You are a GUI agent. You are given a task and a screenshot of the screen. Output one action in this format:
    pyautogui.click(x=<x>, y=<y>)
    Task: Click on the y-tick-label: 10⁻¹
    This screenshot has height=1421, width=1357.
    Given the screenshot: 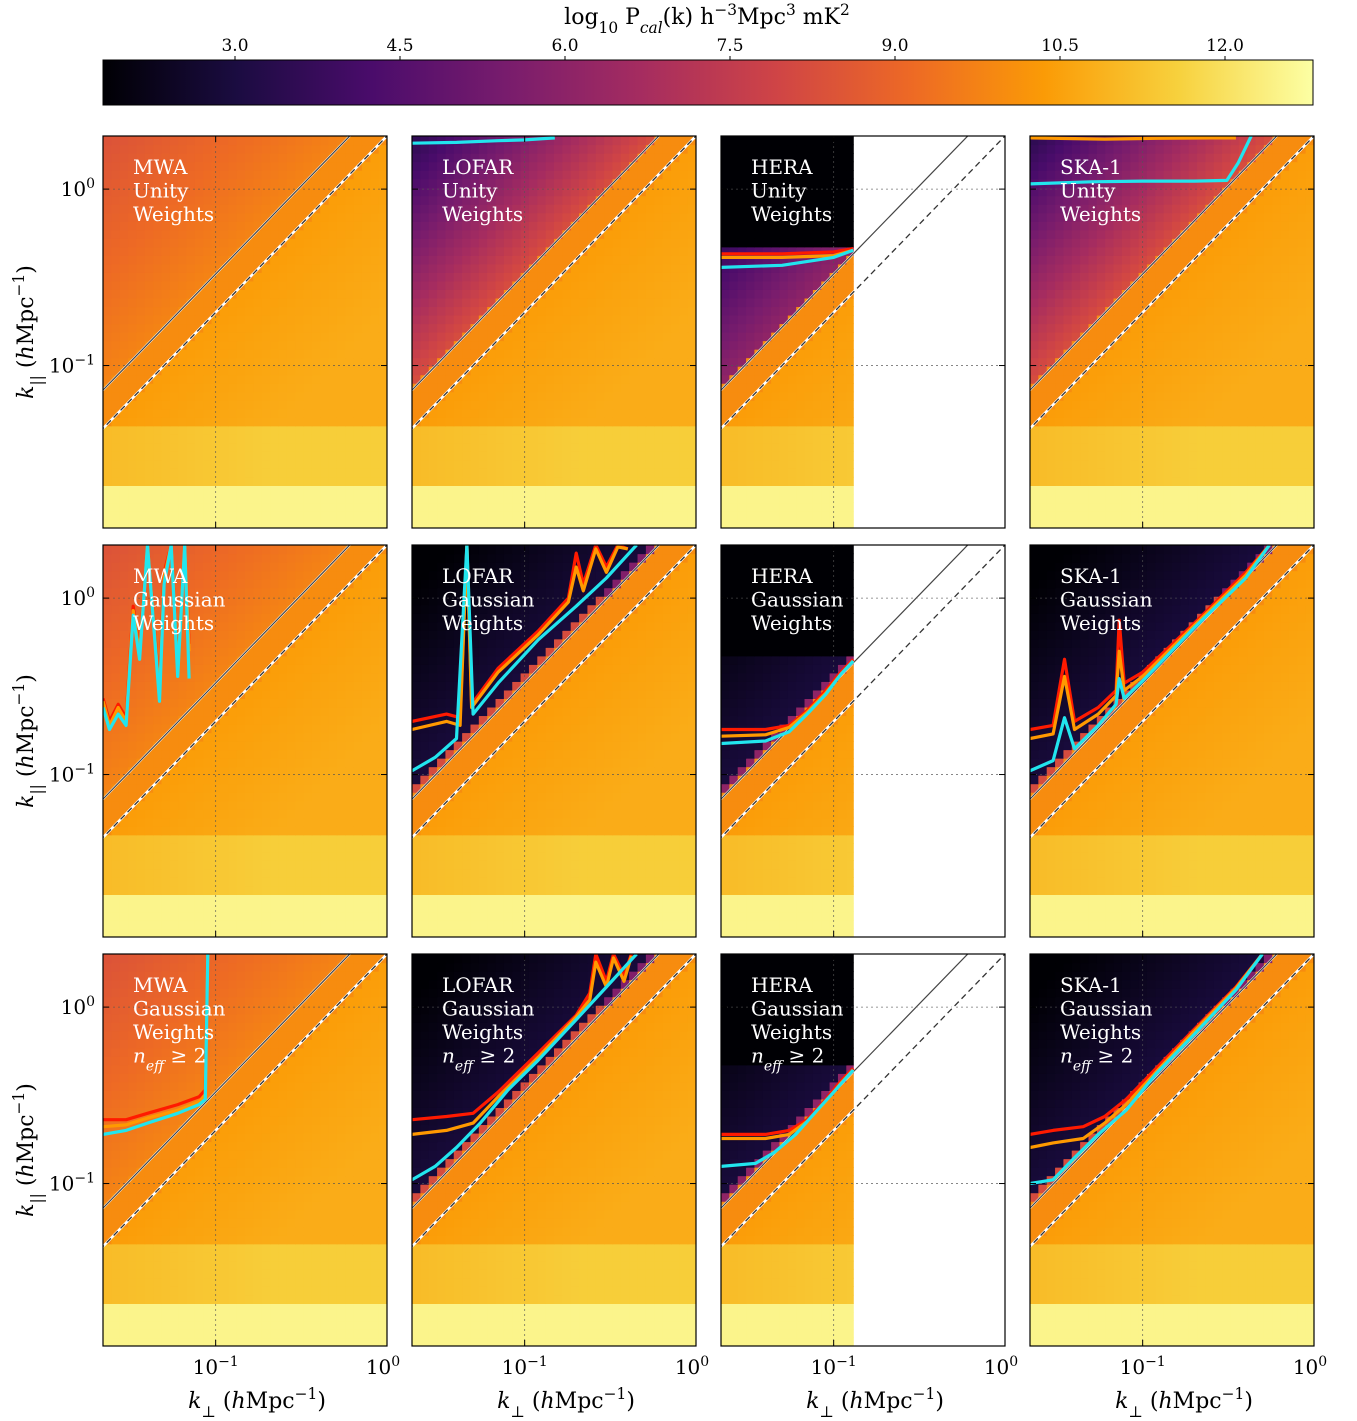 What is the action you would take?
    pyautogui.click(x=72, y=365)
    